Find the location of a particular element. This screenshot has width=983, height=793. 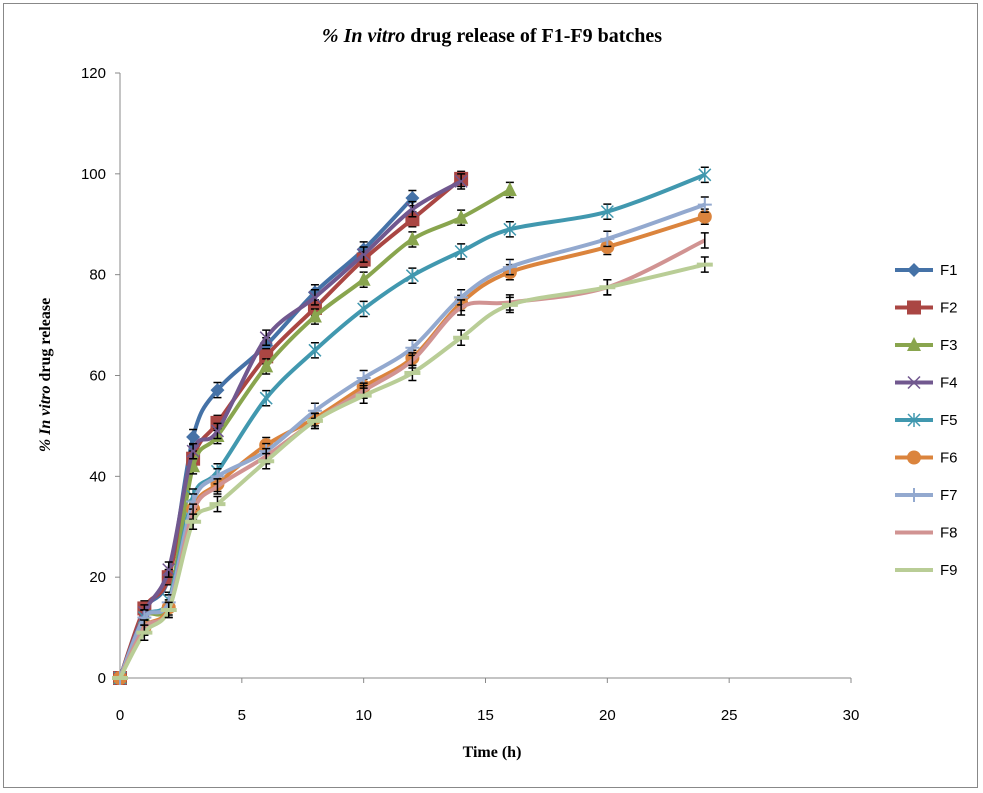

legend-item-f1: F1 is located at coordinates (926, 270).